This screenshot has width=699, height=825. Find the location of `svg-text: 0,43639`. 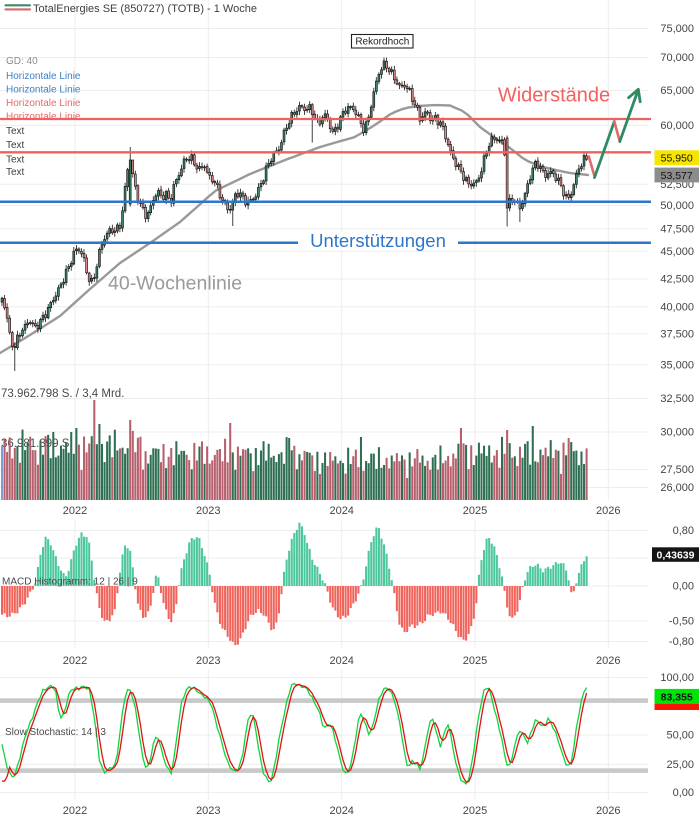

svg-text: 0,43639 is located at coordinates (676, 555).